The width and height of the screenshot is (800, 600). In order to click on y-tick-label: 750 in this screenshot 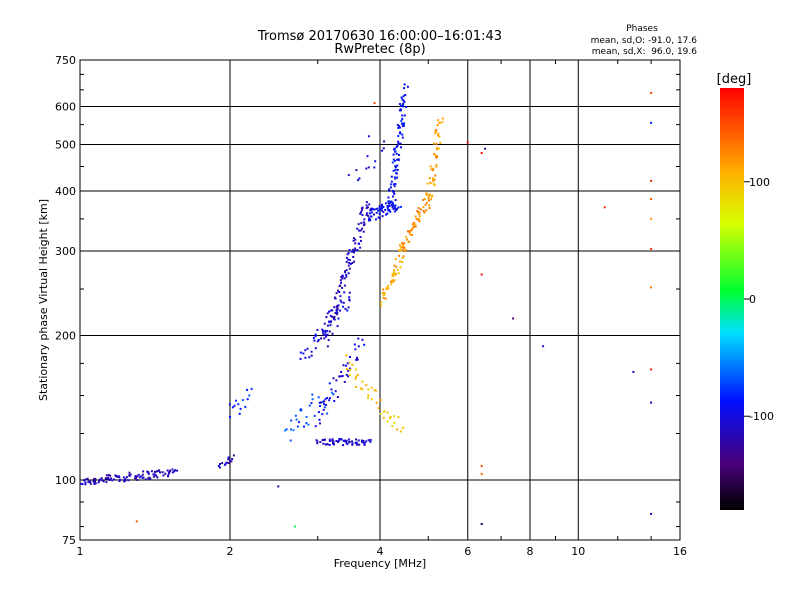, I will do `click(65, 60)`.